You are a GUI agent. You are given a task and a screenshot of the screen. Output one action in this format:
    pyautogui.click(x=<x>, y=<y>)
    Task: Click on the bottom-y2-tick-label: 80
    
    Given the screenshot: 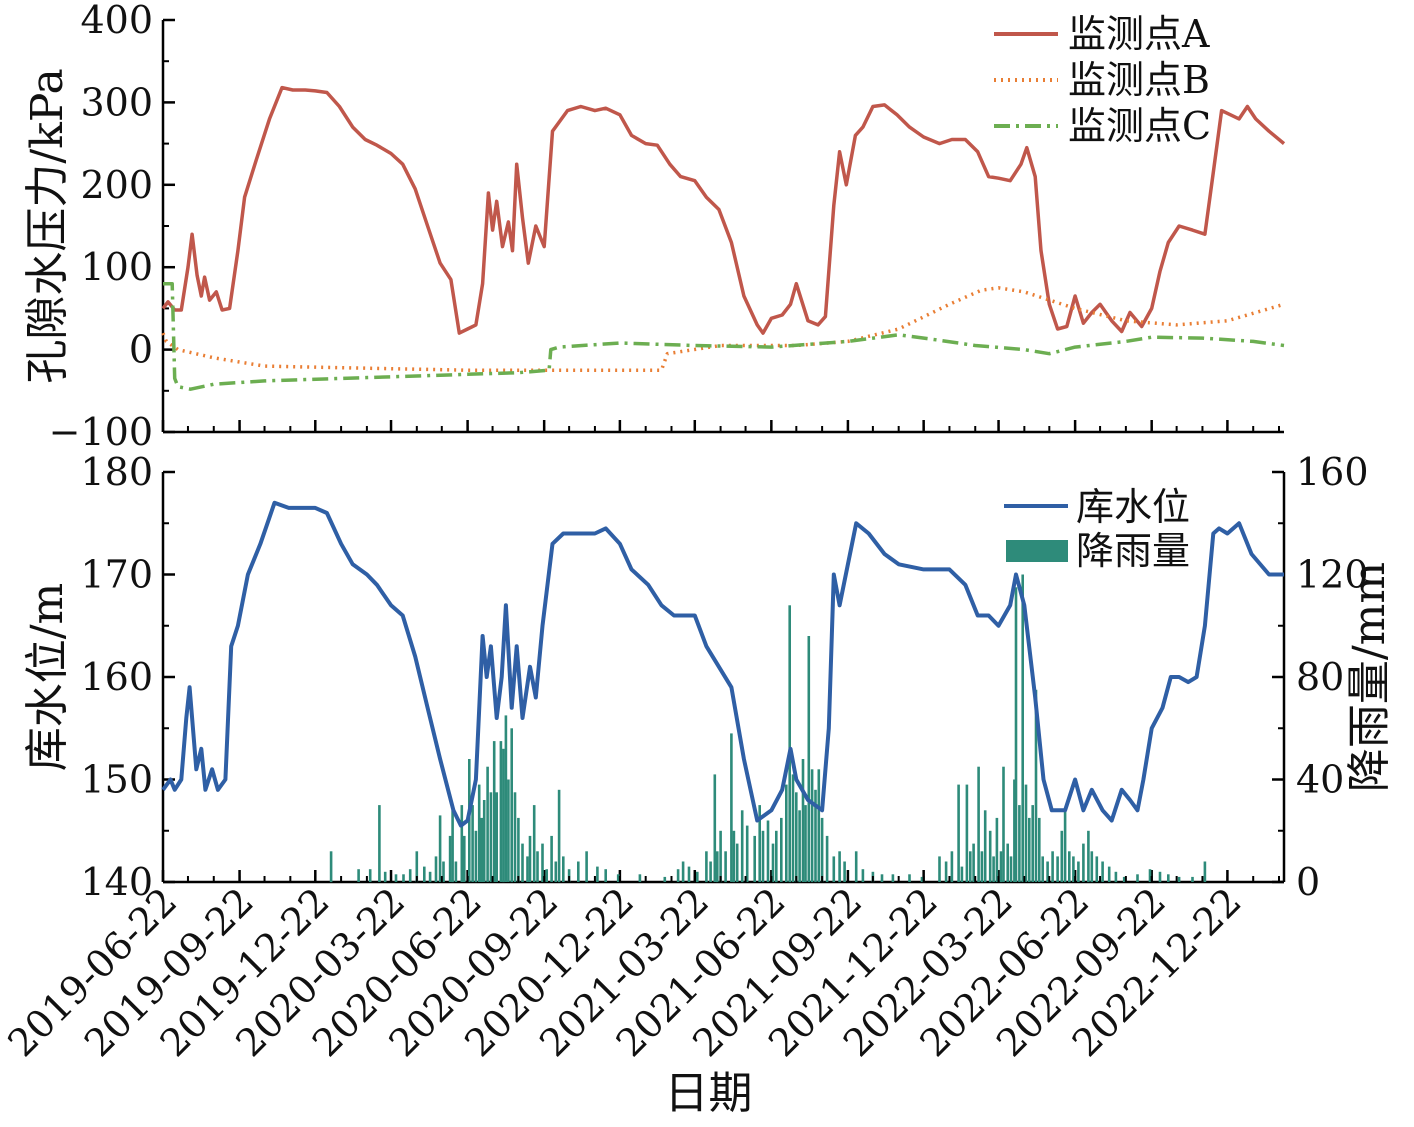 What is the action you would take?
    pyautogui.click(x=1320, y=677)
    